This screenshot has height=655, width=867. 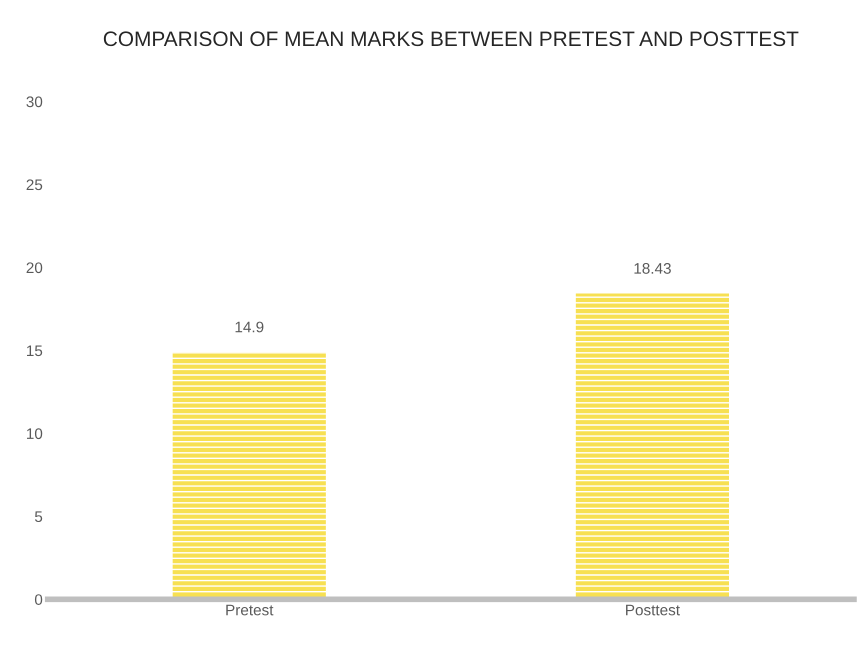 I want to click on data-label: 18.43, so click(x=652, y=268).